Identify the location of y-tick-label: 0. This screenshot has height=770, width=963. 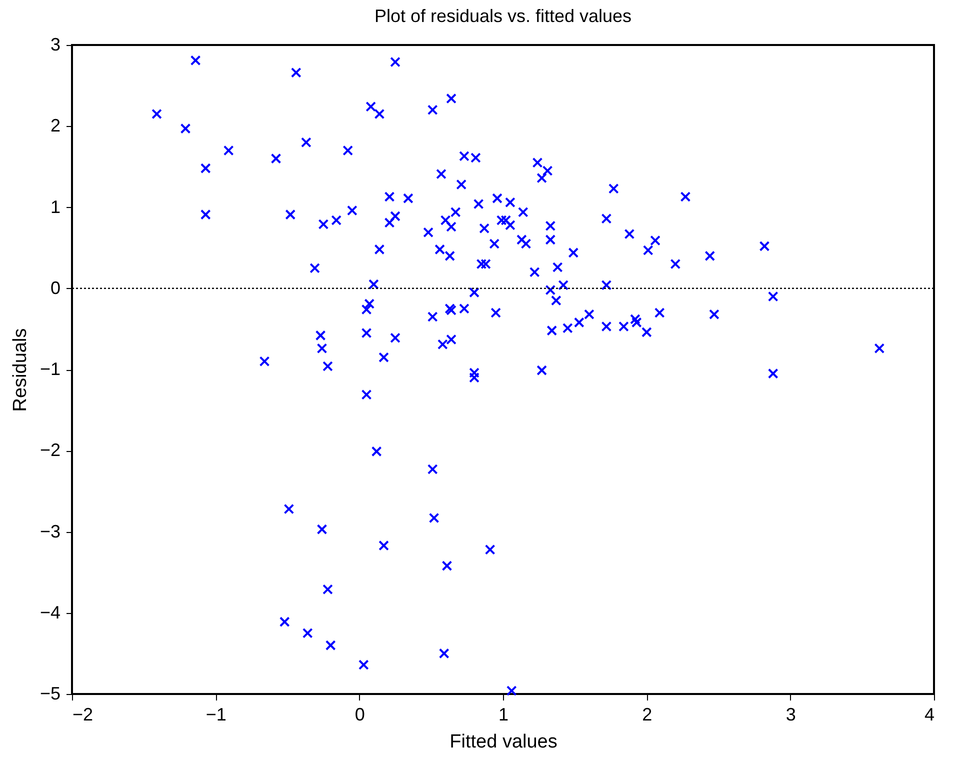
(55, 288).